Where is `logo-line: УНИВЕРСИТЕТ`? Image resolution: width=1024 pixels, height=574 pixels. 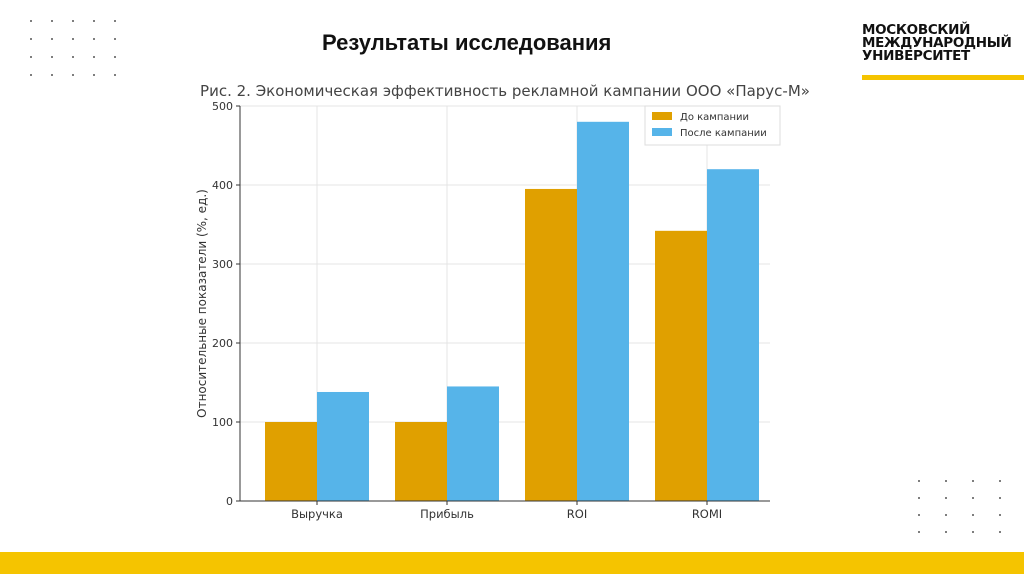 logo-line: УНИВЕРСИТЕТ is located at coordinates (916, 56).